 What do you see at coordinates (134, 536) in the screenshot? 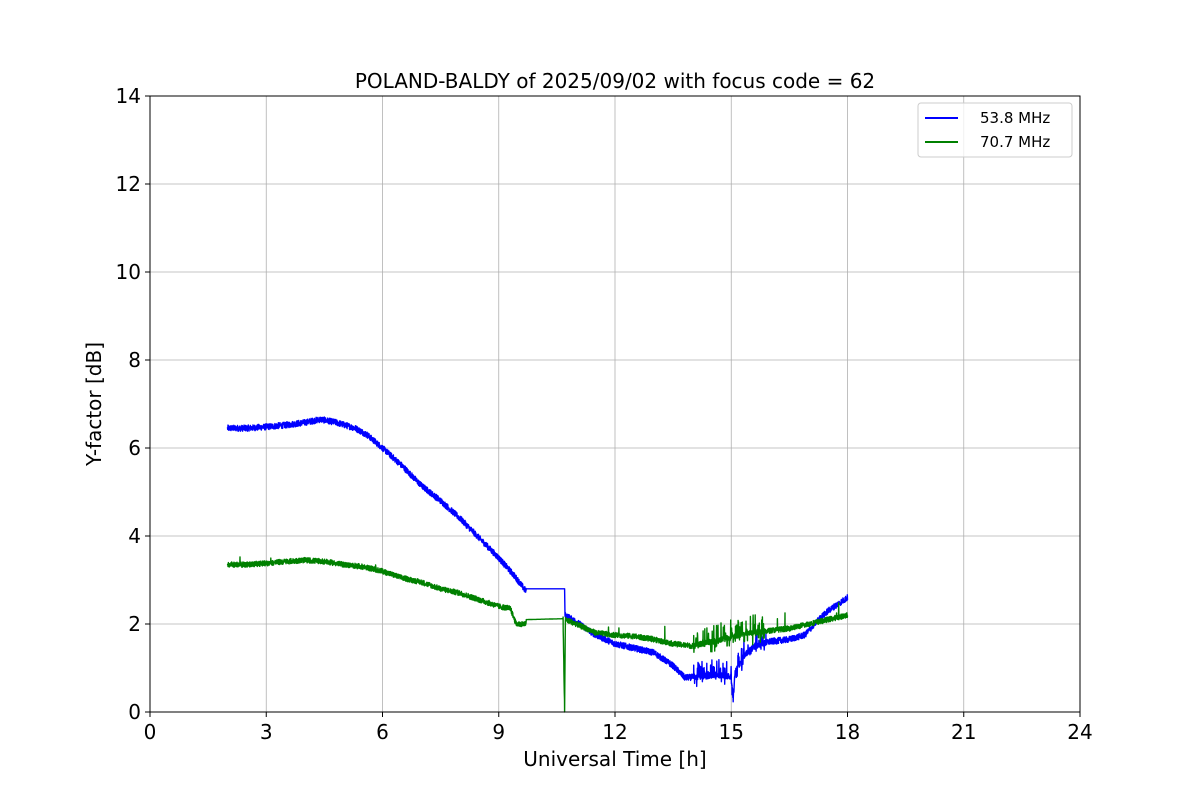
I see `y-tick-label: 4` at bounding box center [134, 536].